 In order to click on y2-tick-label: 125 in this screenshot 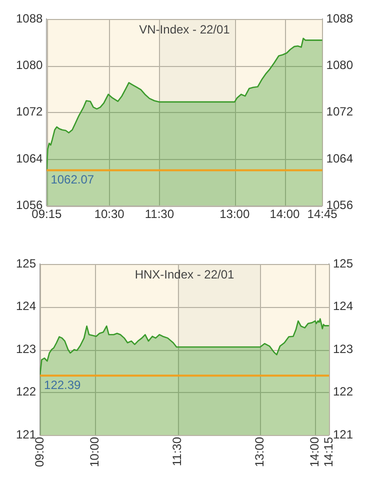, I will do `click(343, 263)`.